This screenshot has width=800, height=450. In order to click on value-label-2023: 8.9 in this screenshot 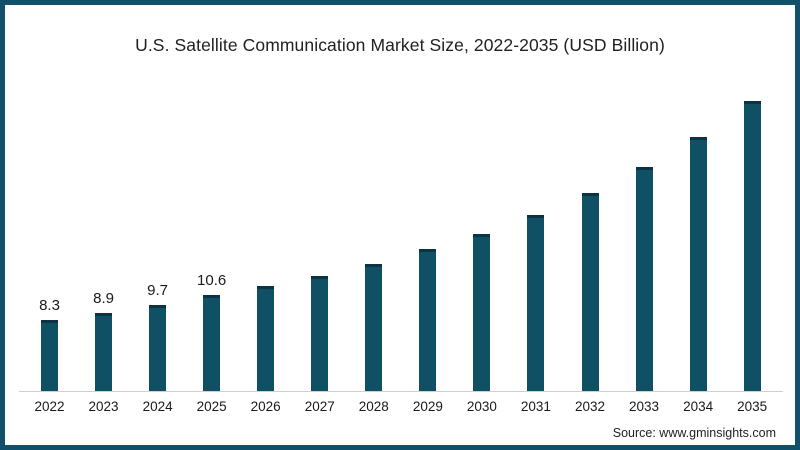, I will do `click(103, 298)`.